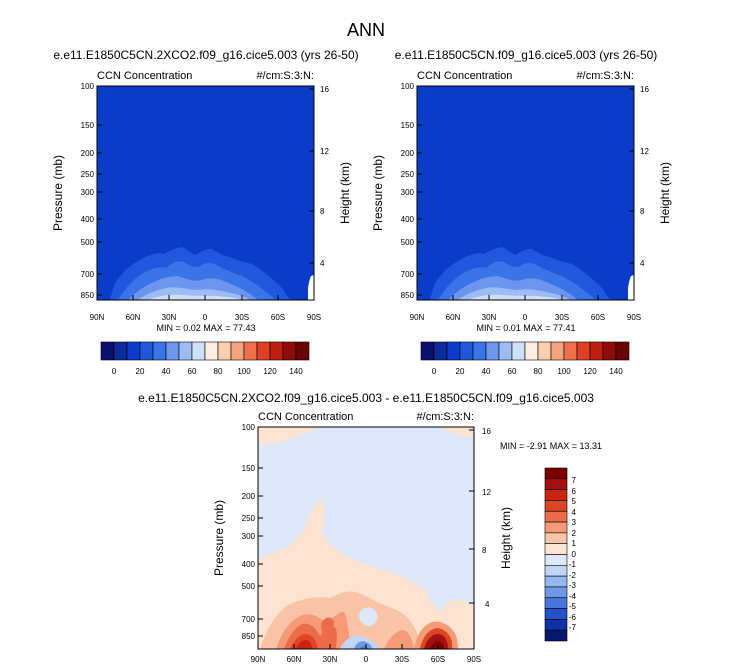 This screenshot has width=733, height=668. I want to click on y-right-tick-label: 16, so click(486, 431).